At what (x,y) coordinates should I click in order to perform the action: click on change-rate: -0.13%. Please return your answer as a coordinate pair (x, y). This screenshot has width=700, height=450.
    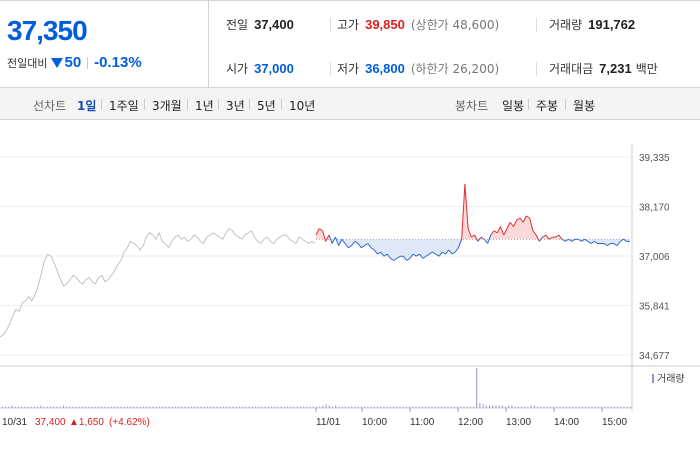
    Looking at the image, I should click on (118, 62).